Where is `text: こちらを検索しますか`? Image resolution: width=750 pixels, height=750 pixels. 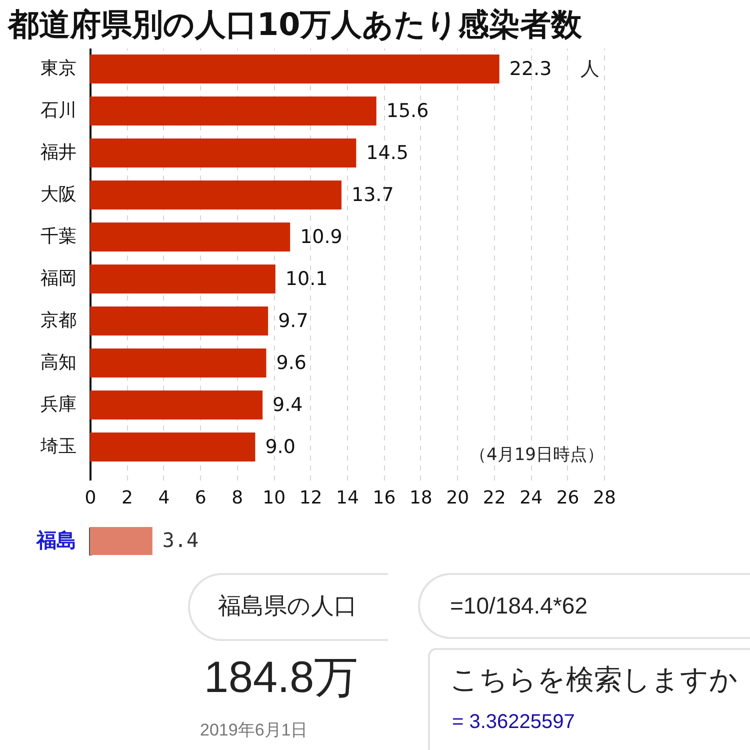
text: こちらを検索しますか is located at coordinates (594, 679).